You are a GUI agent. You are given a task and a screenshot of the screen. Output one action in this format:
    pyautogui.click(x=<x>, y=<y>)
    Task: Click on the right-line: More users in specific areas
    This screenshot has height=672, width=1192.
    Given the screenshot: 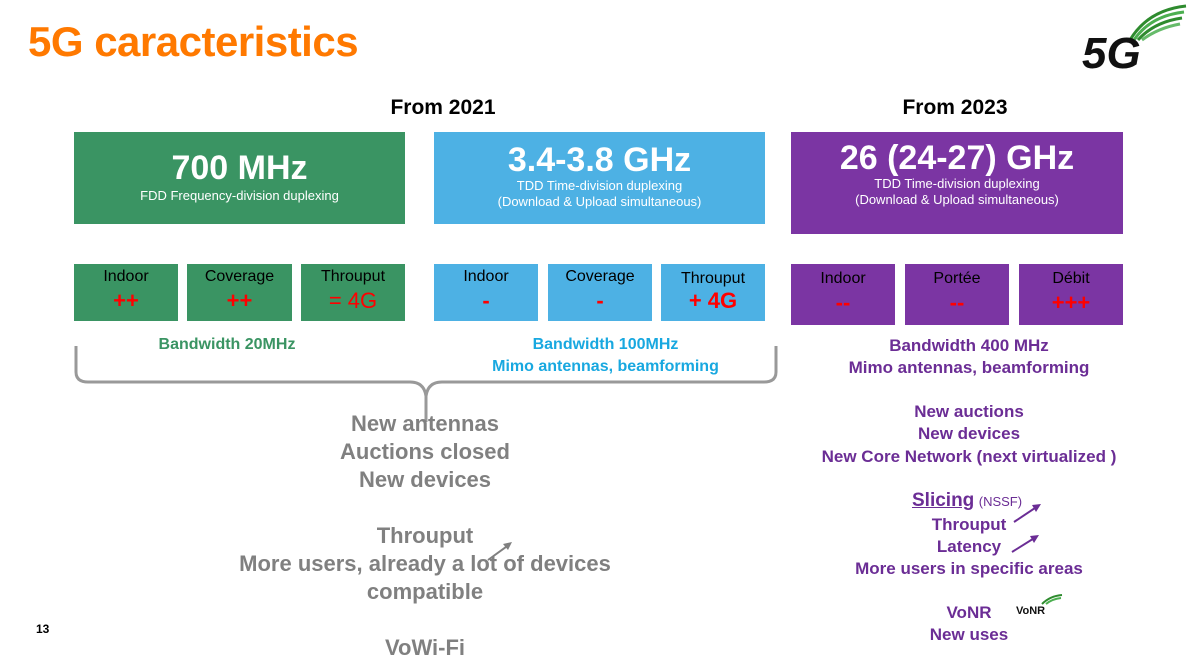 What is the action you would take?
    pyautogui.click(x=969, y=568)
    